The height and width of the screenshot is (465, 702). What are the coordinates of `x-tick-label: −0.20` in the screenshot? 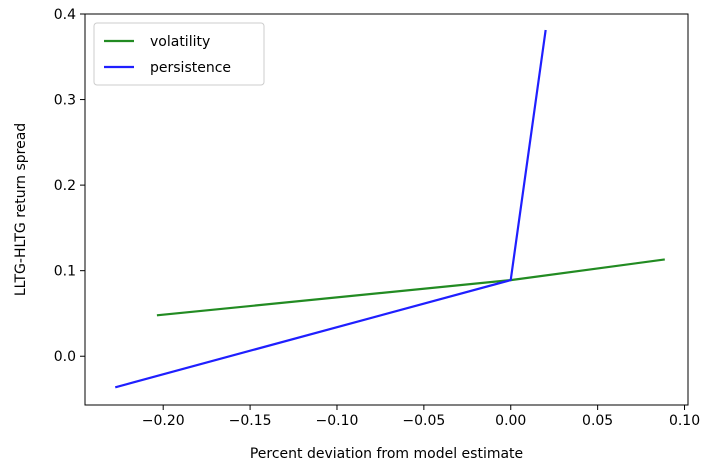 It's located at (163, 421).